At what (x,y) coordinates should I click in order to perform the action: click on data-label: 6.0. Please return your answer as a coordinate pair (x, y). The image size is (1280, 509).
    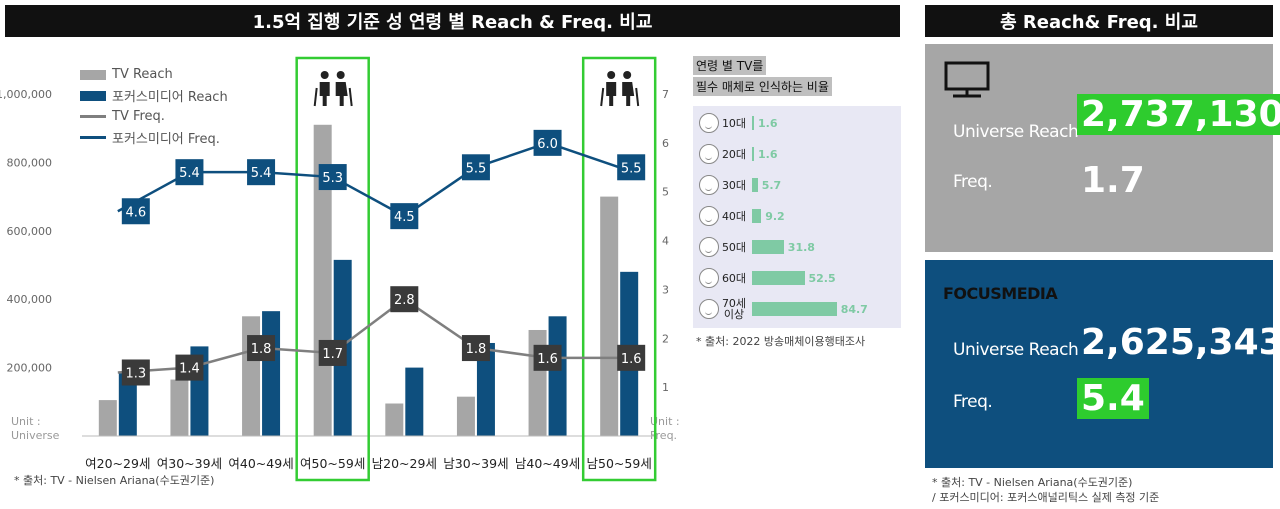
    Looking at the image, I should click on (547, 144).